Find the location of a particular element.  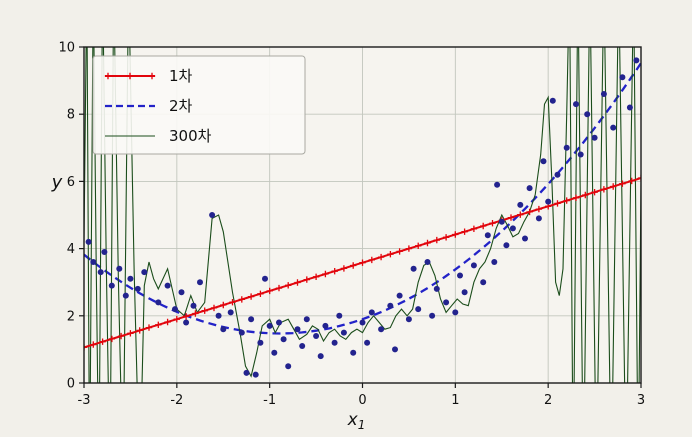

x-tick-label: -2 is located at coordinates (176, 400).